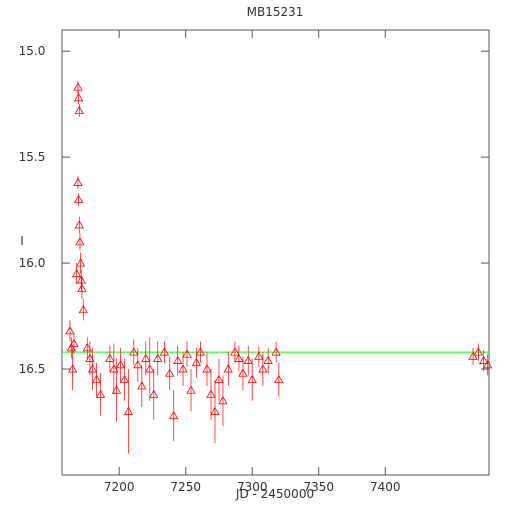  What do you see at coordinates (22, 241) in the screenshot?
I see `y-axis-label: I` at bounding box center [22, 241].